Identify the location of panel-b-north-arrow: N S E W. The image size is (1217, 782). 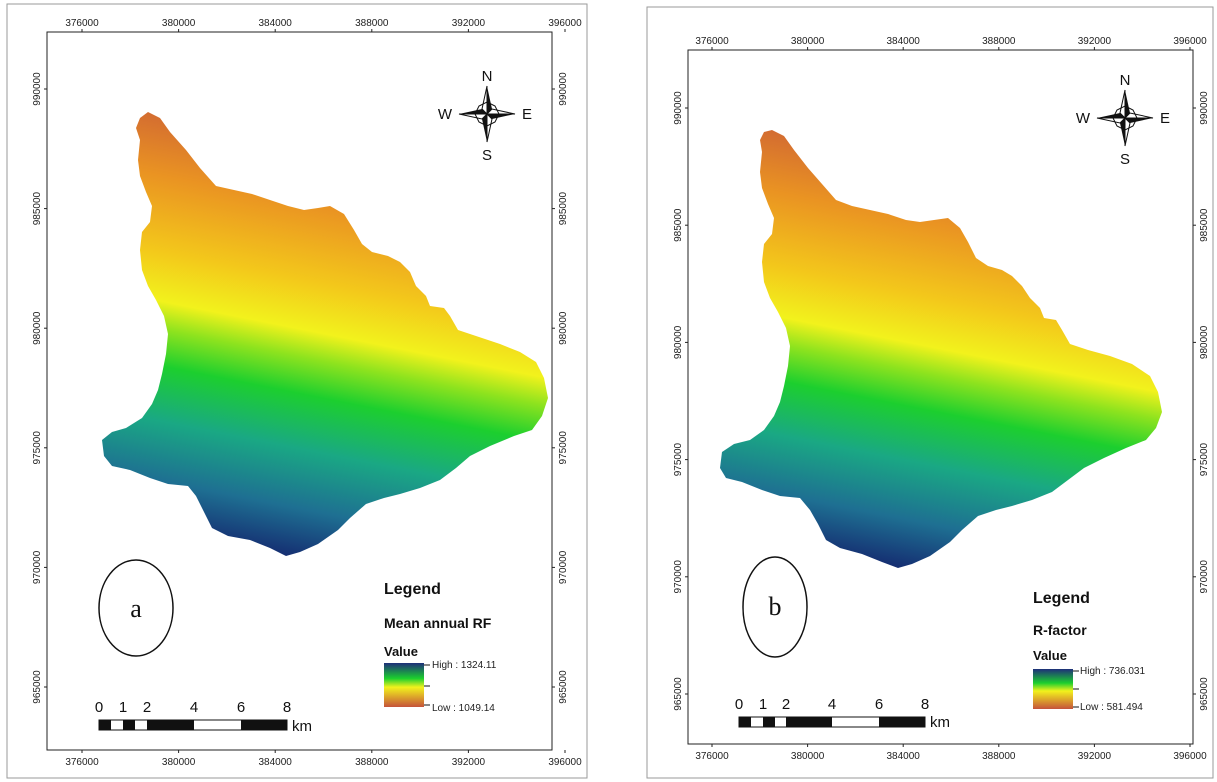
(1123, 120).